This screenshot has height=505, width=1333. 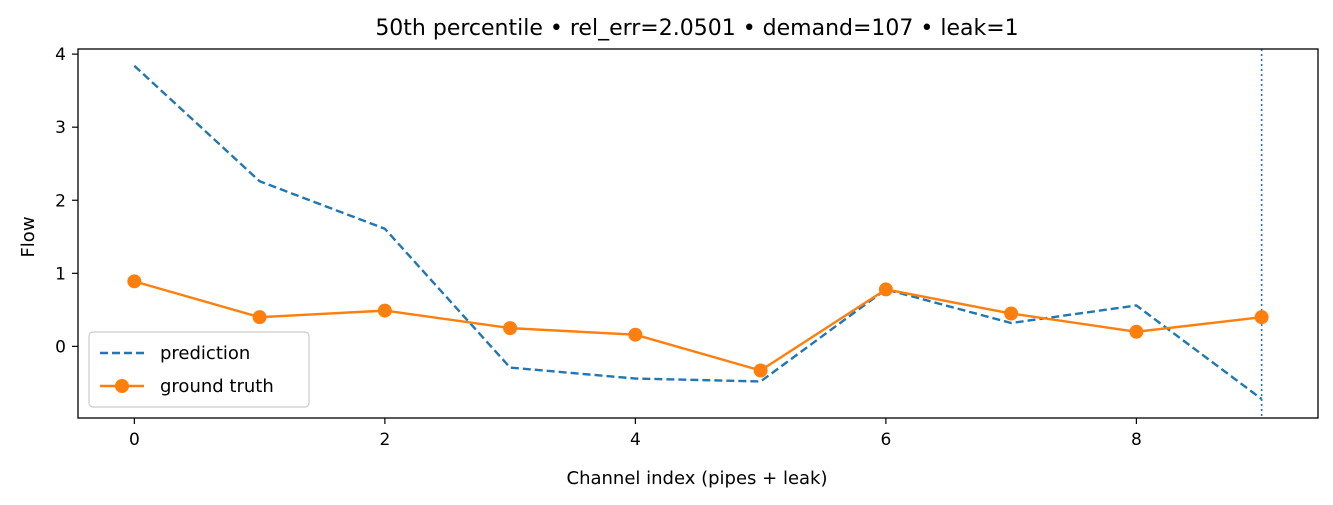 What do you see at coordinates (134, 440) in the screenshot?
I see `x-tick-label: 0` at bounding box center [134, 440].